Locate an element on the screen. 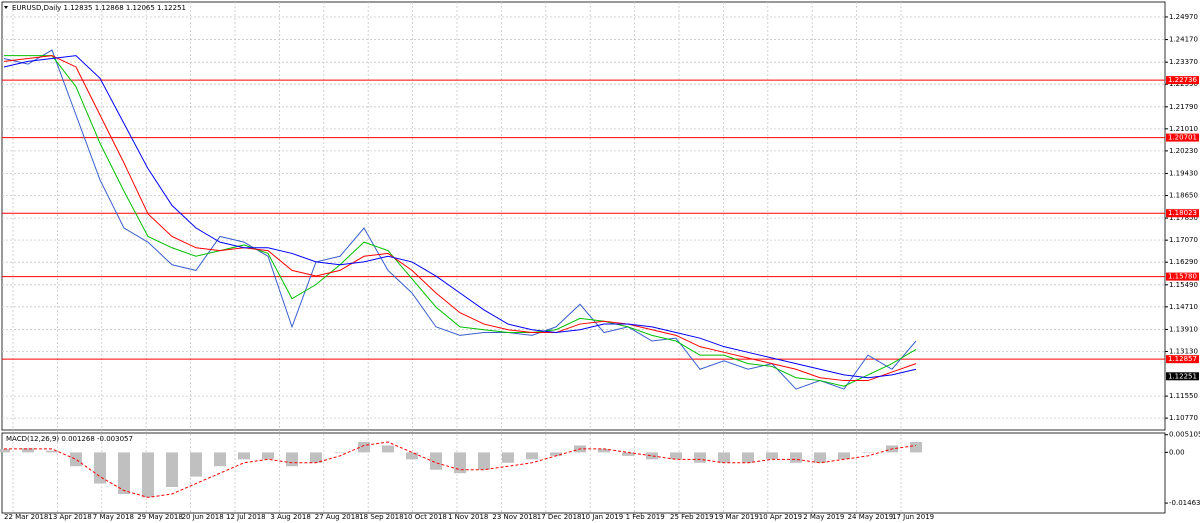  y-tick-label: 1.14710 is located at coordinates (1183, 307).